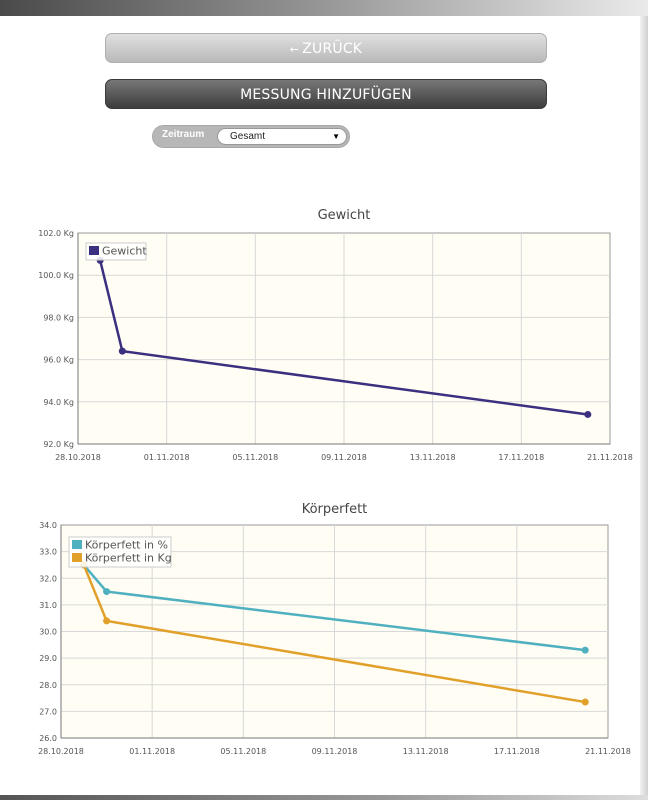 This screenshot has height=800, width=648. I want to click on y-tick-label: 27.0, so click(48, 711).